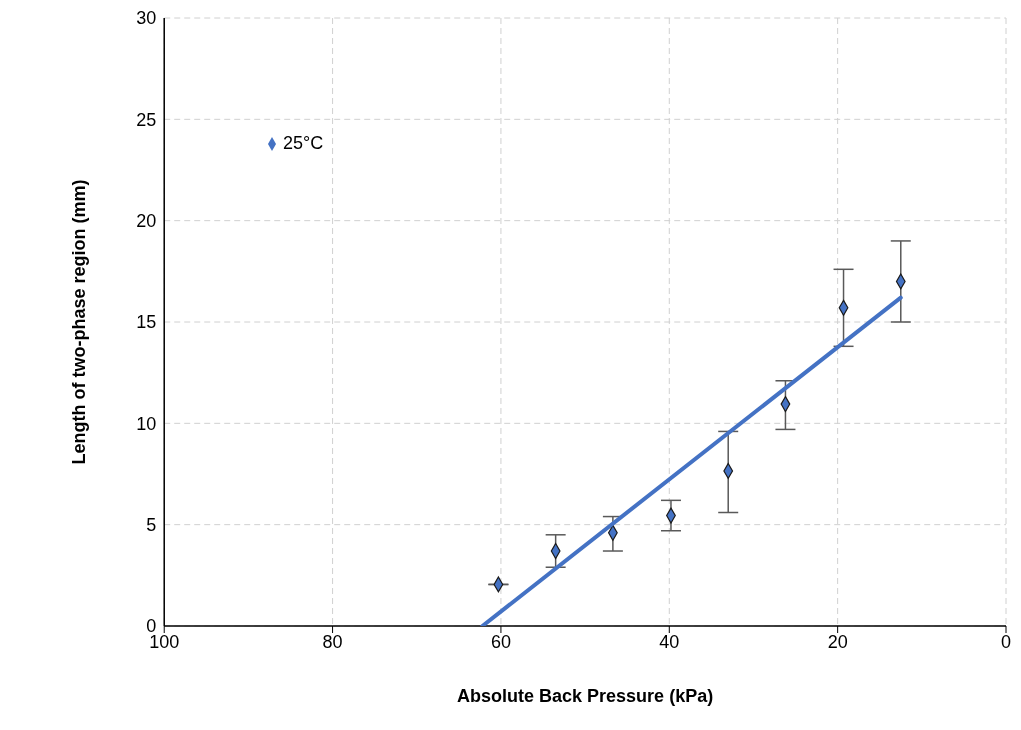  What do you see at coordinates (164, 641) in the screenshot?
I see `x-tick-label: 100` at bounding box center [164, 641].